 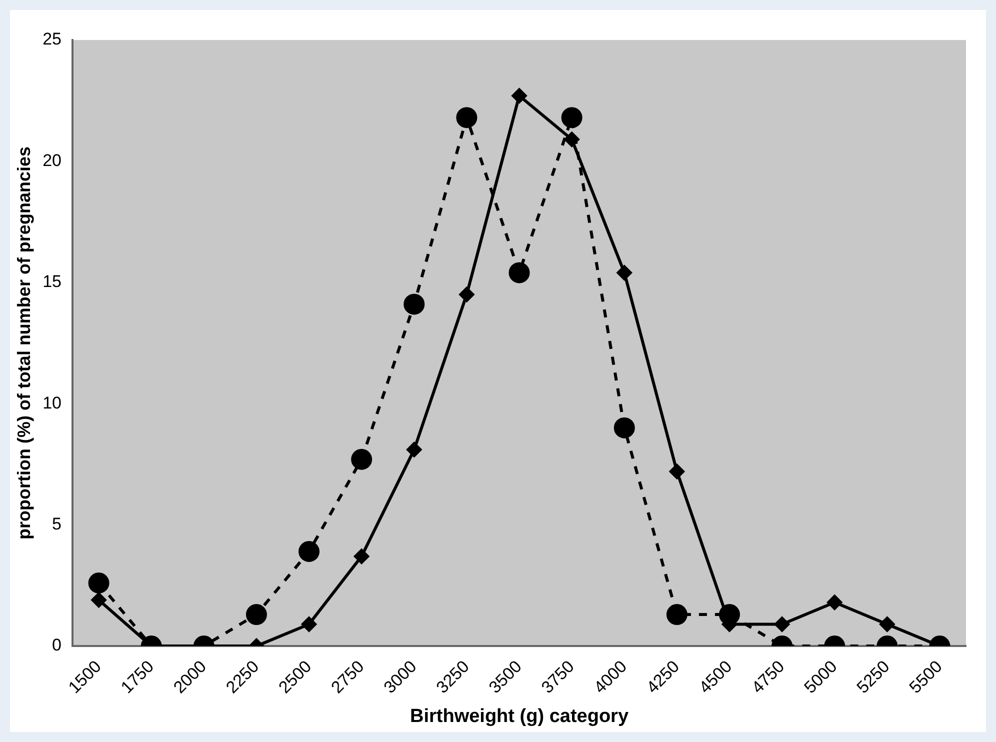 I want to click on y-axis-title: proportion (%) of total number of pregnancies, so click(x=24, y=343).